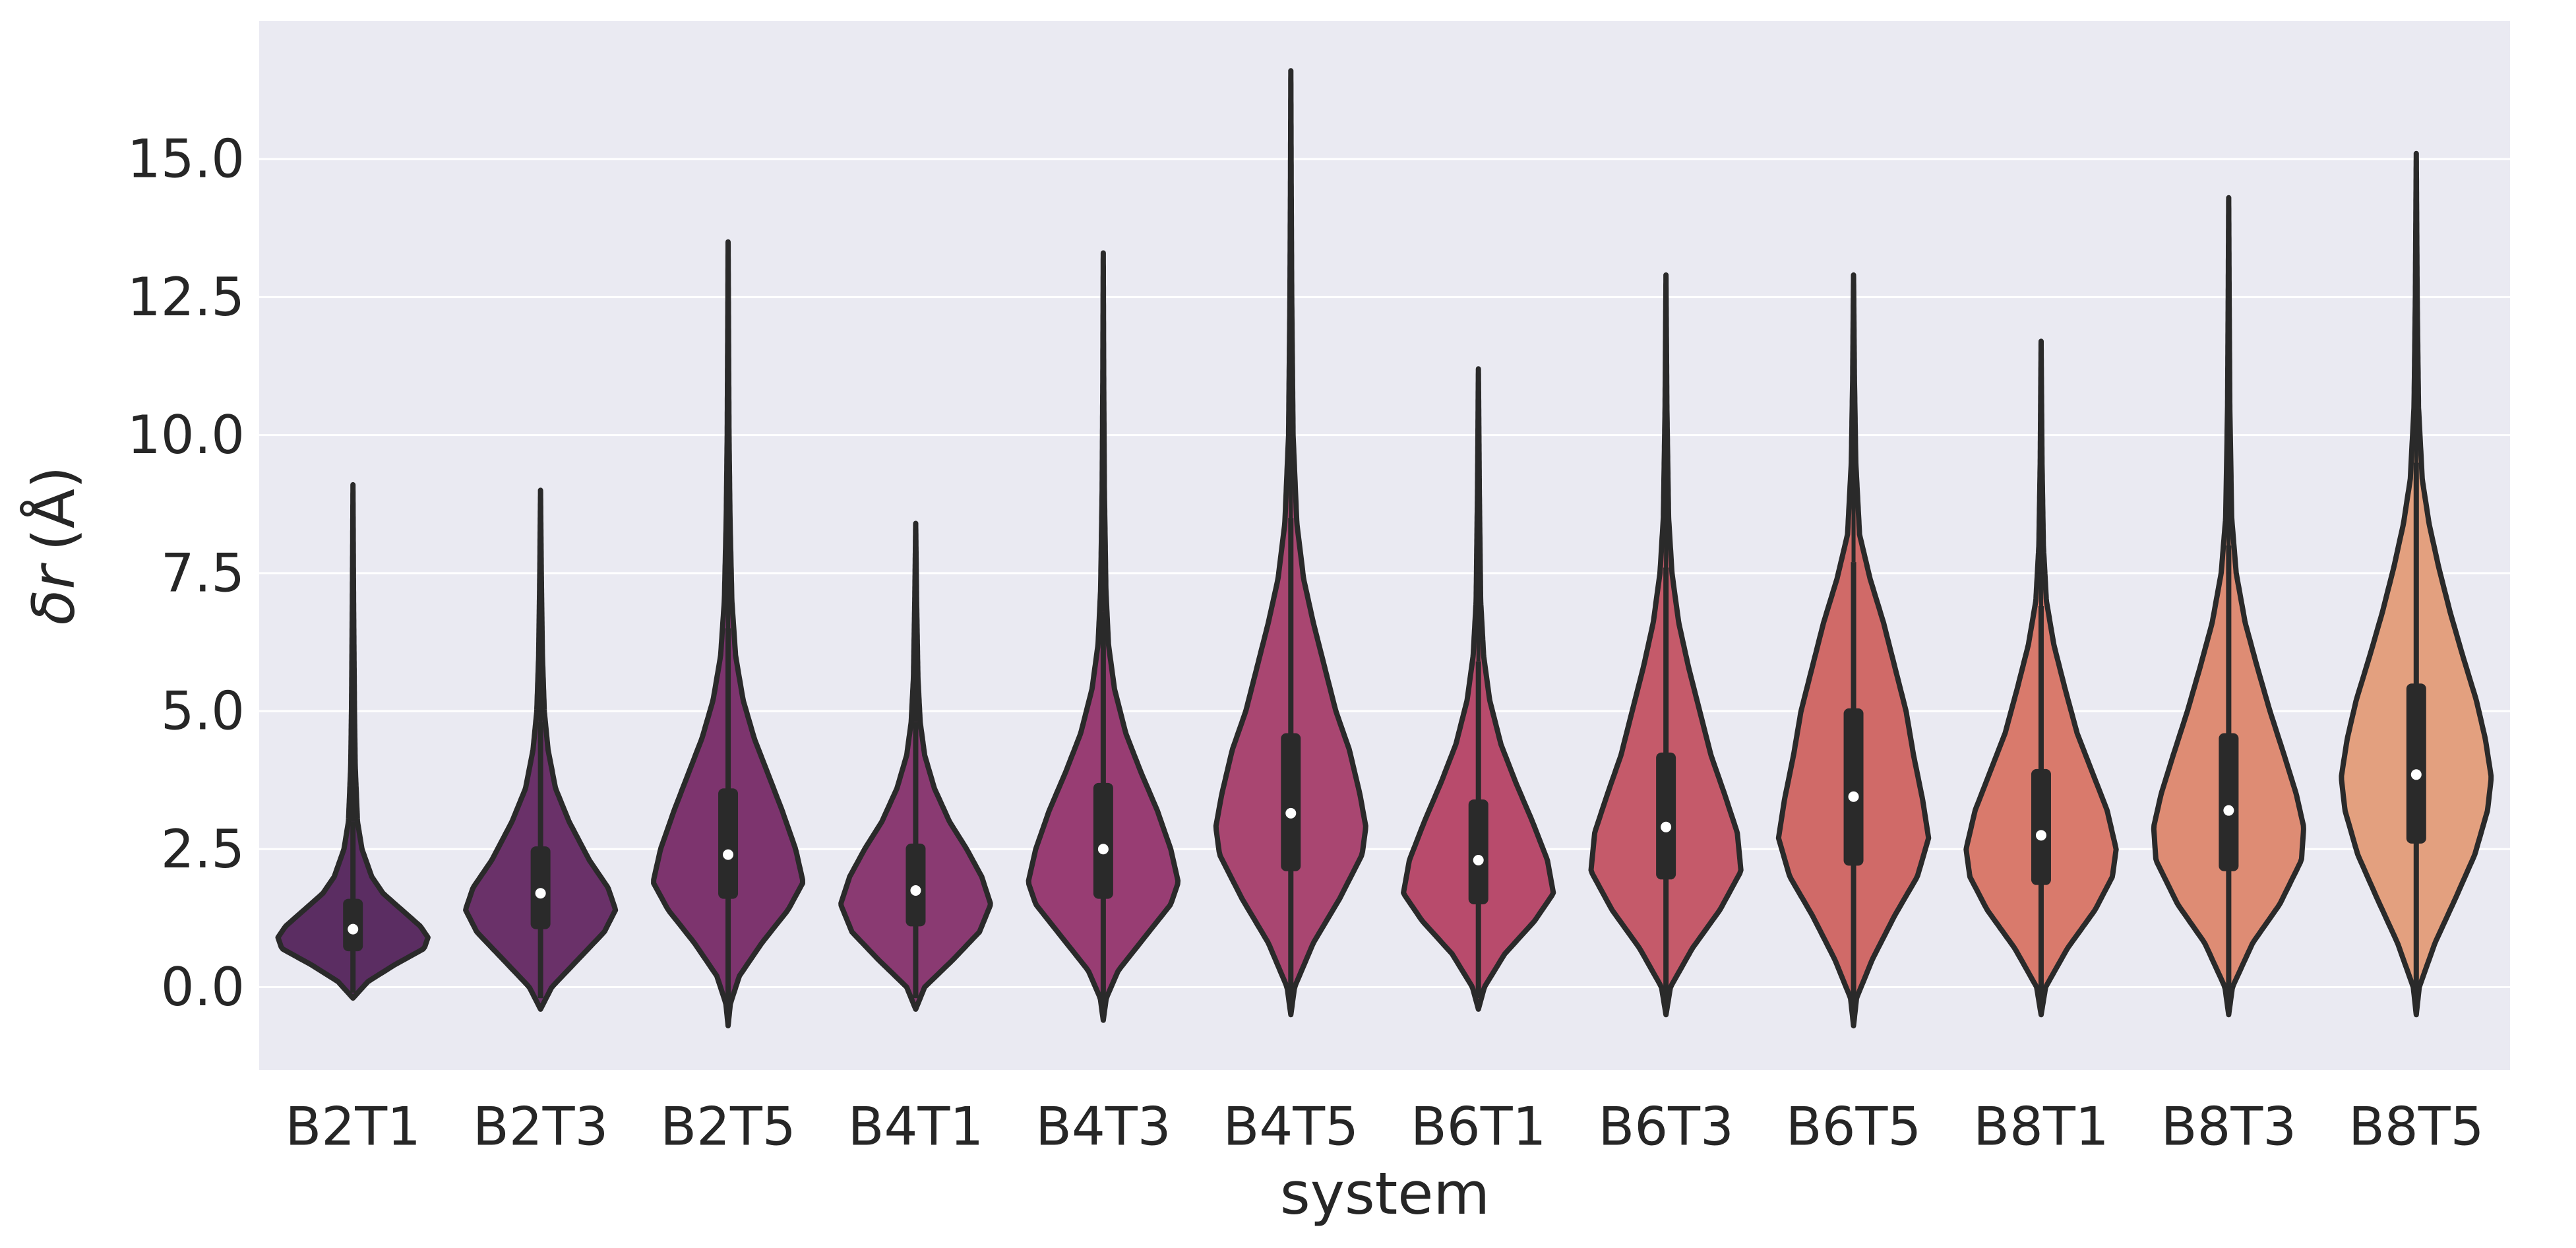 Image resolution: width=2576 pixels, height=1248 pixels. Describe the element at coordinates (1666, 645) in the screenshot. I see `violin-B6T3` at that location.